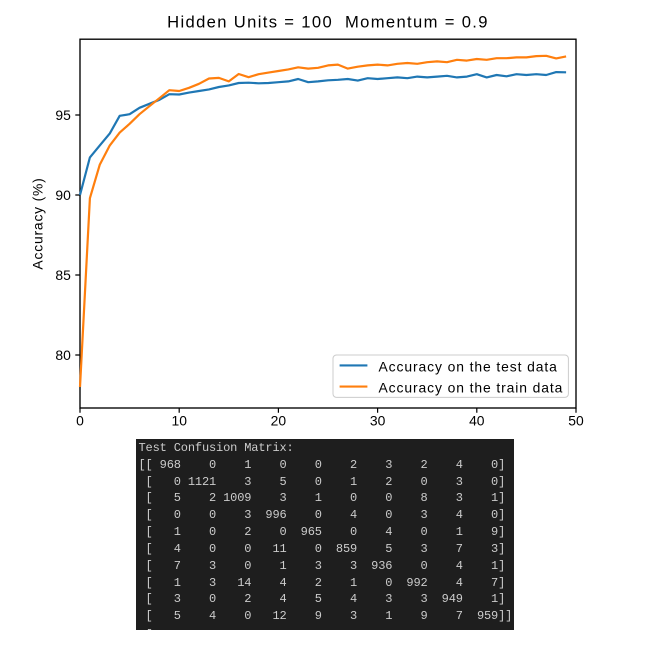 This screenshot has height=649, width=648. Describe the element at coordinates (80, 421) in the screenshot. I see `svg-text: 0` at that location.